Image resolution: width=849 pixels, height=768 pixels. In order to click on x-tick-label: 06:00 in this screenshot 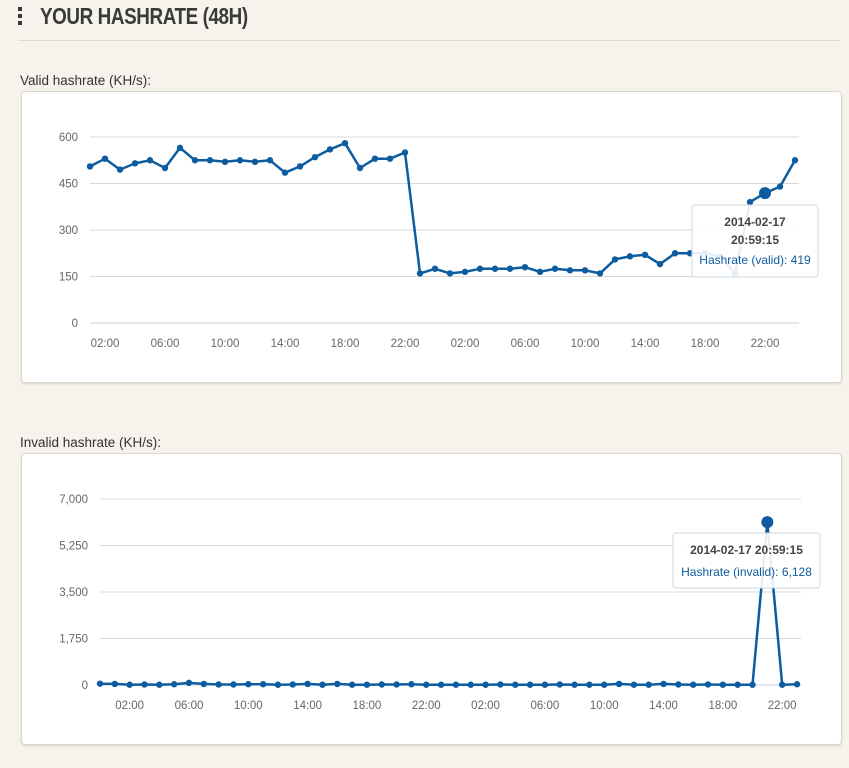, I will do `click(189, 706)`.